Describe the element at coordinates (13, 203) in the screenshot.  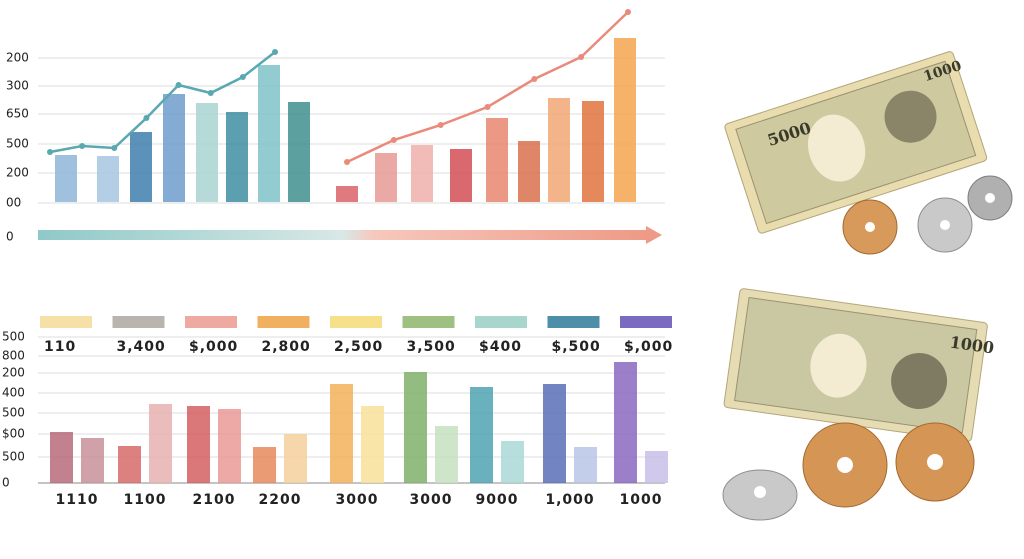
I see `y-tick-label: 00` at that location.